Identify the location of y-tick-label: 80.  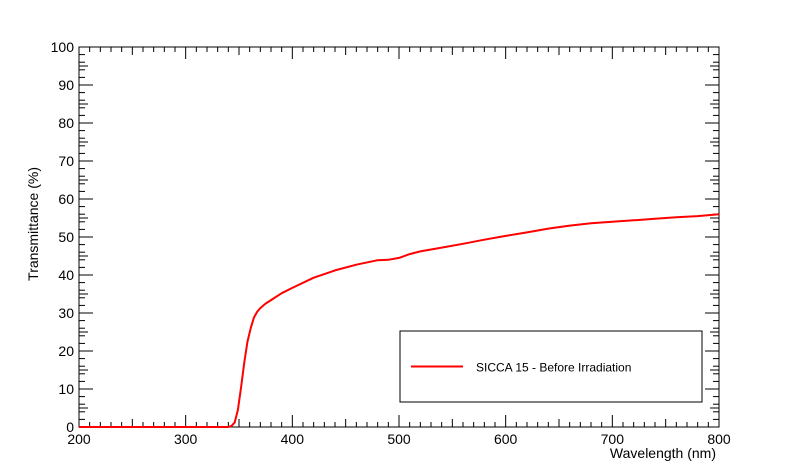
(66, 123).